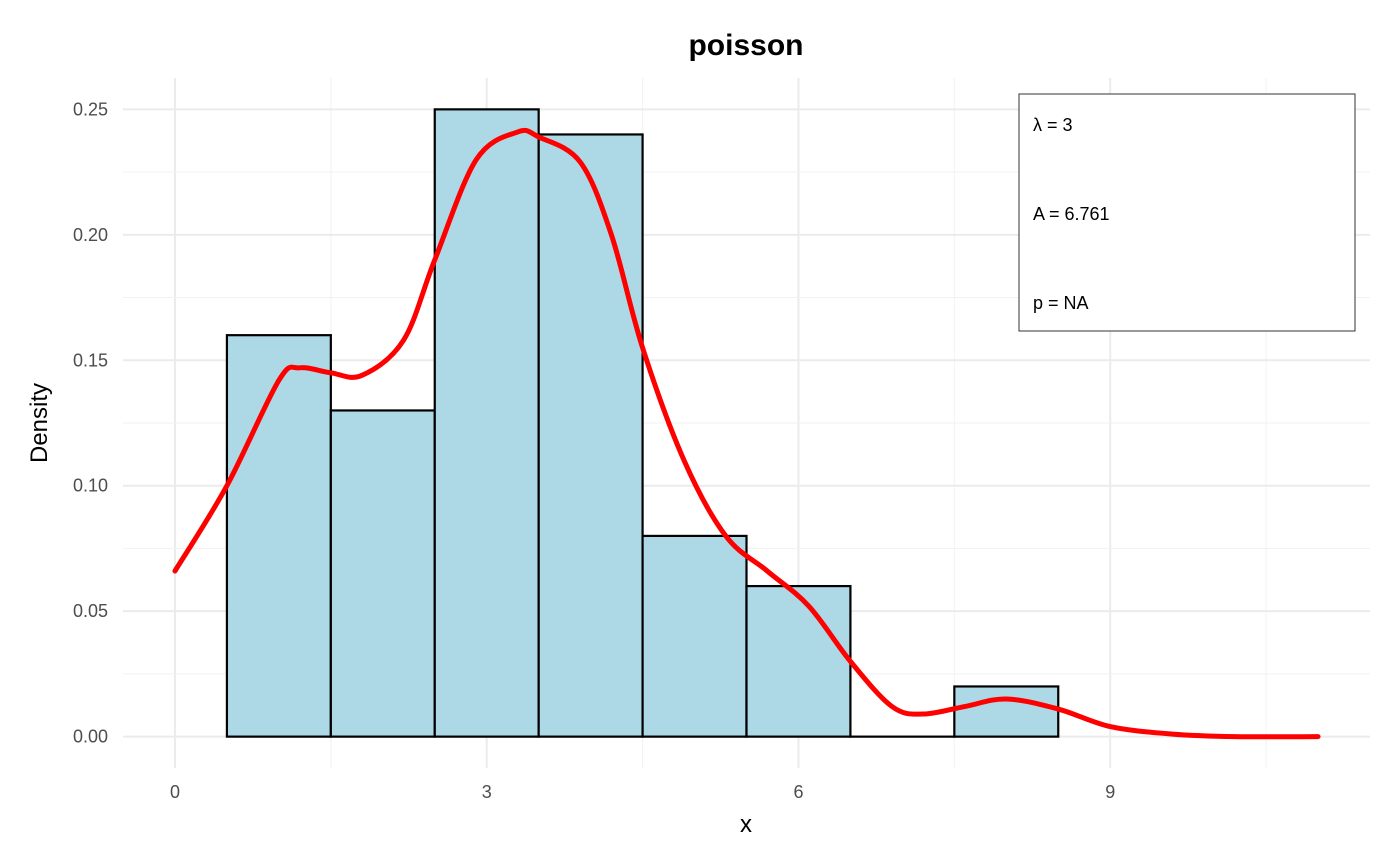 Image resolution: width=1400 pixels, height=866 pixels. What do you see at coordinates (487, 792) in the screenshot?
I see `x-tick-label: 3` at bounding box center [487, 792].